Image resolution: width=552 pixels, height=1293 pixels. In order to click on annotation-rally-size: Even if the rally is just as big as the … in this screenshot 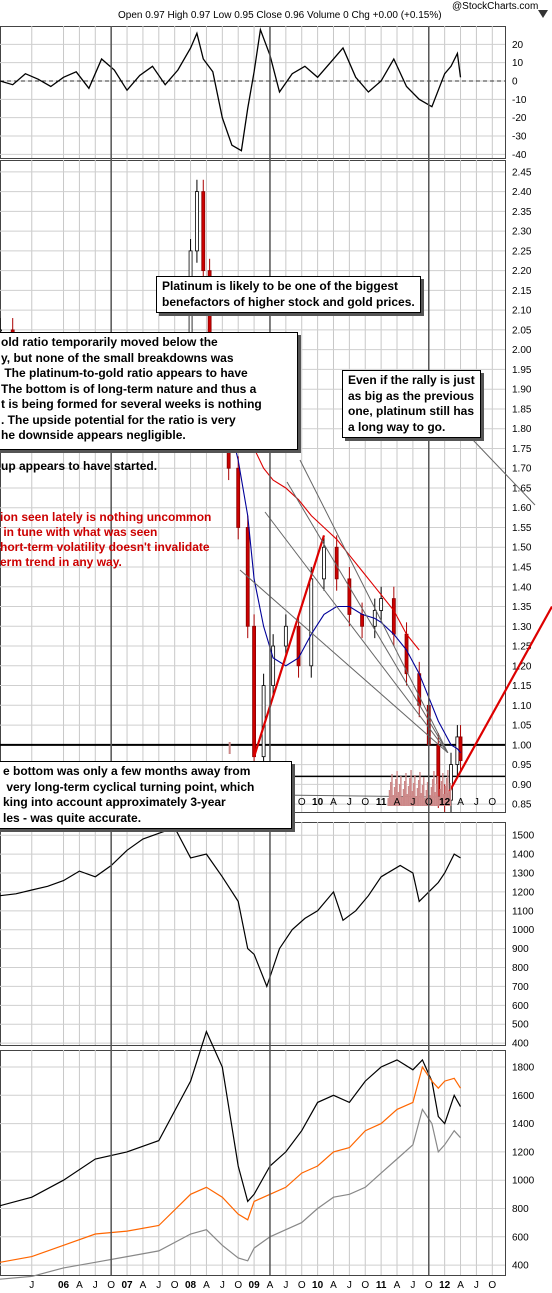, I will do `click(411, 404)`.